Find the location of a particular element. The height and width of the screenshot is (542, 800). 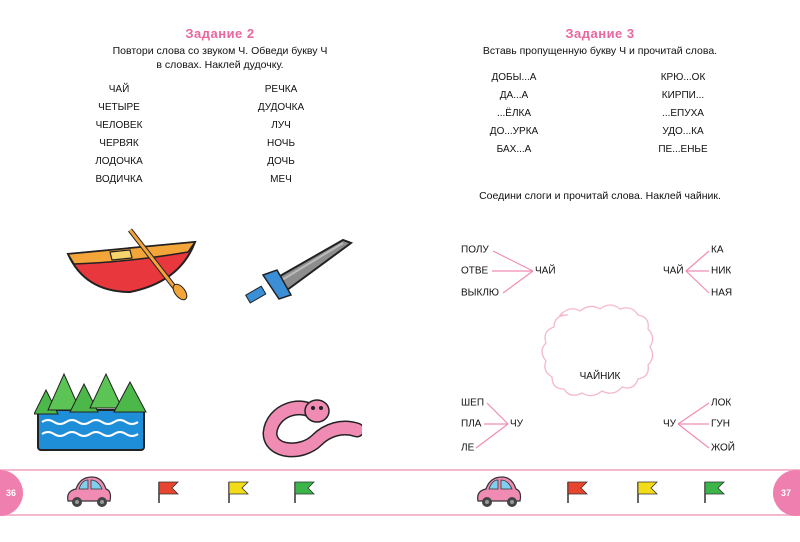

syllable: НИК is located at coordinates (721, 271).